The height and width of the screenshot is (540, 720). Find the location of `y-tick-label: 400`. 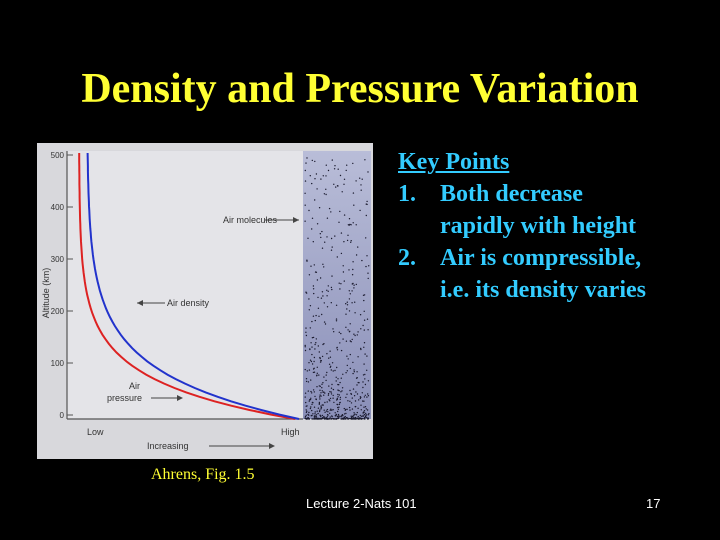

y-tick-label: 400 is located at coordinates (58, 207).